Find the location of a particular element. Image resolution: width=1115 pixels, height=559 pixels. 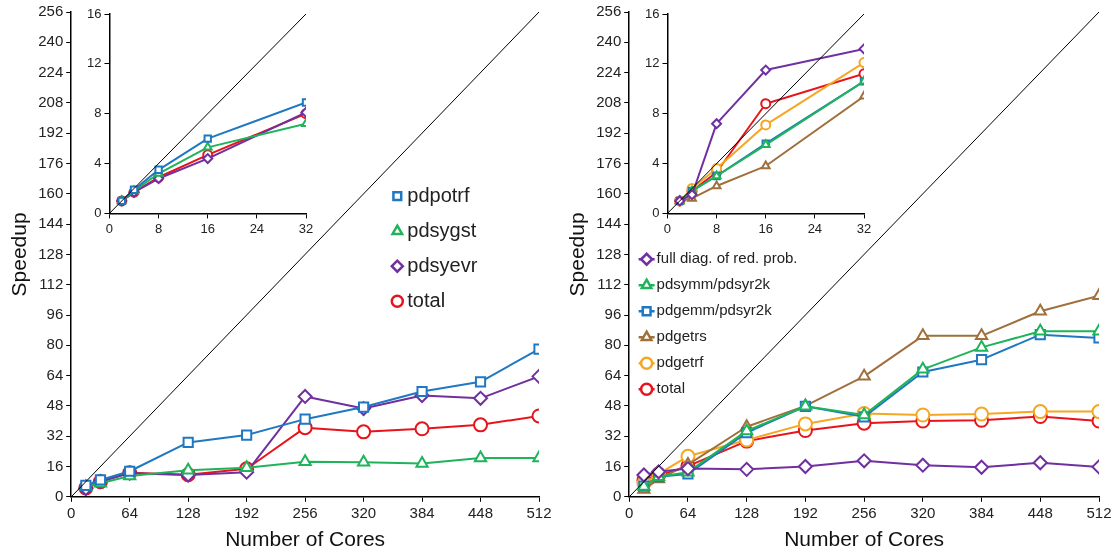

legend-label: pdgemm/pdsyr2k is located at coordinates (714, 310).